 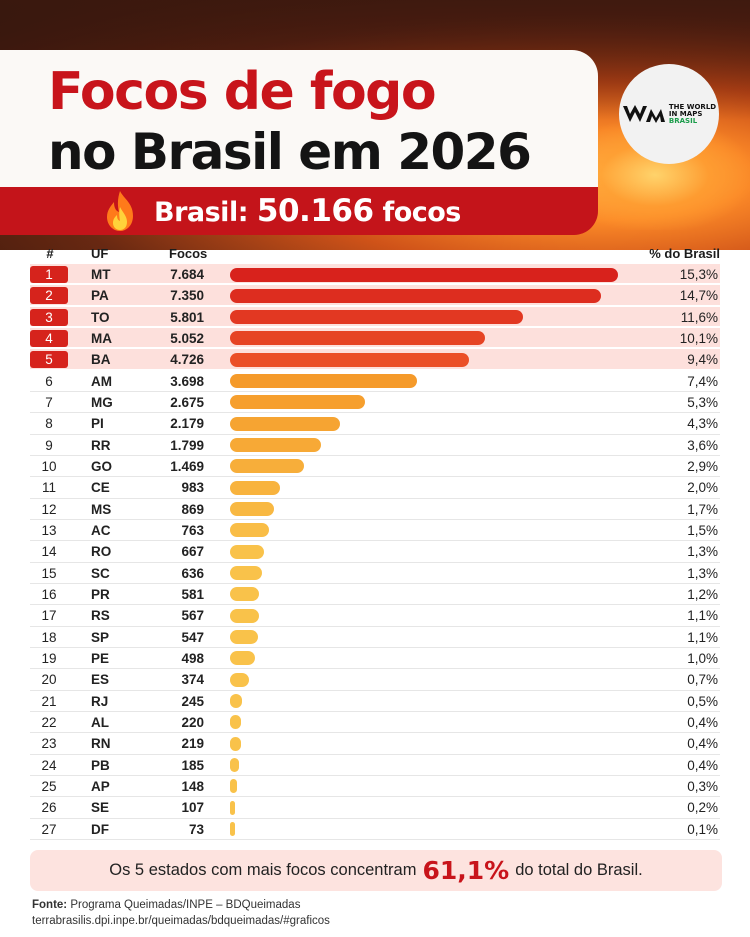 I want to click on rank-badge: 14, so click(x=49, y=552).